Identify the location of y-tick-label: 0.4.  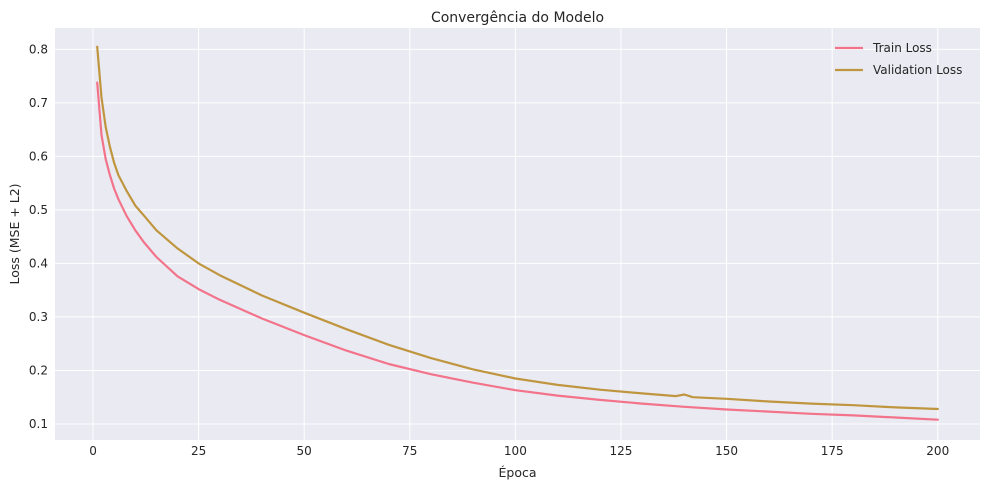
(38, 263).